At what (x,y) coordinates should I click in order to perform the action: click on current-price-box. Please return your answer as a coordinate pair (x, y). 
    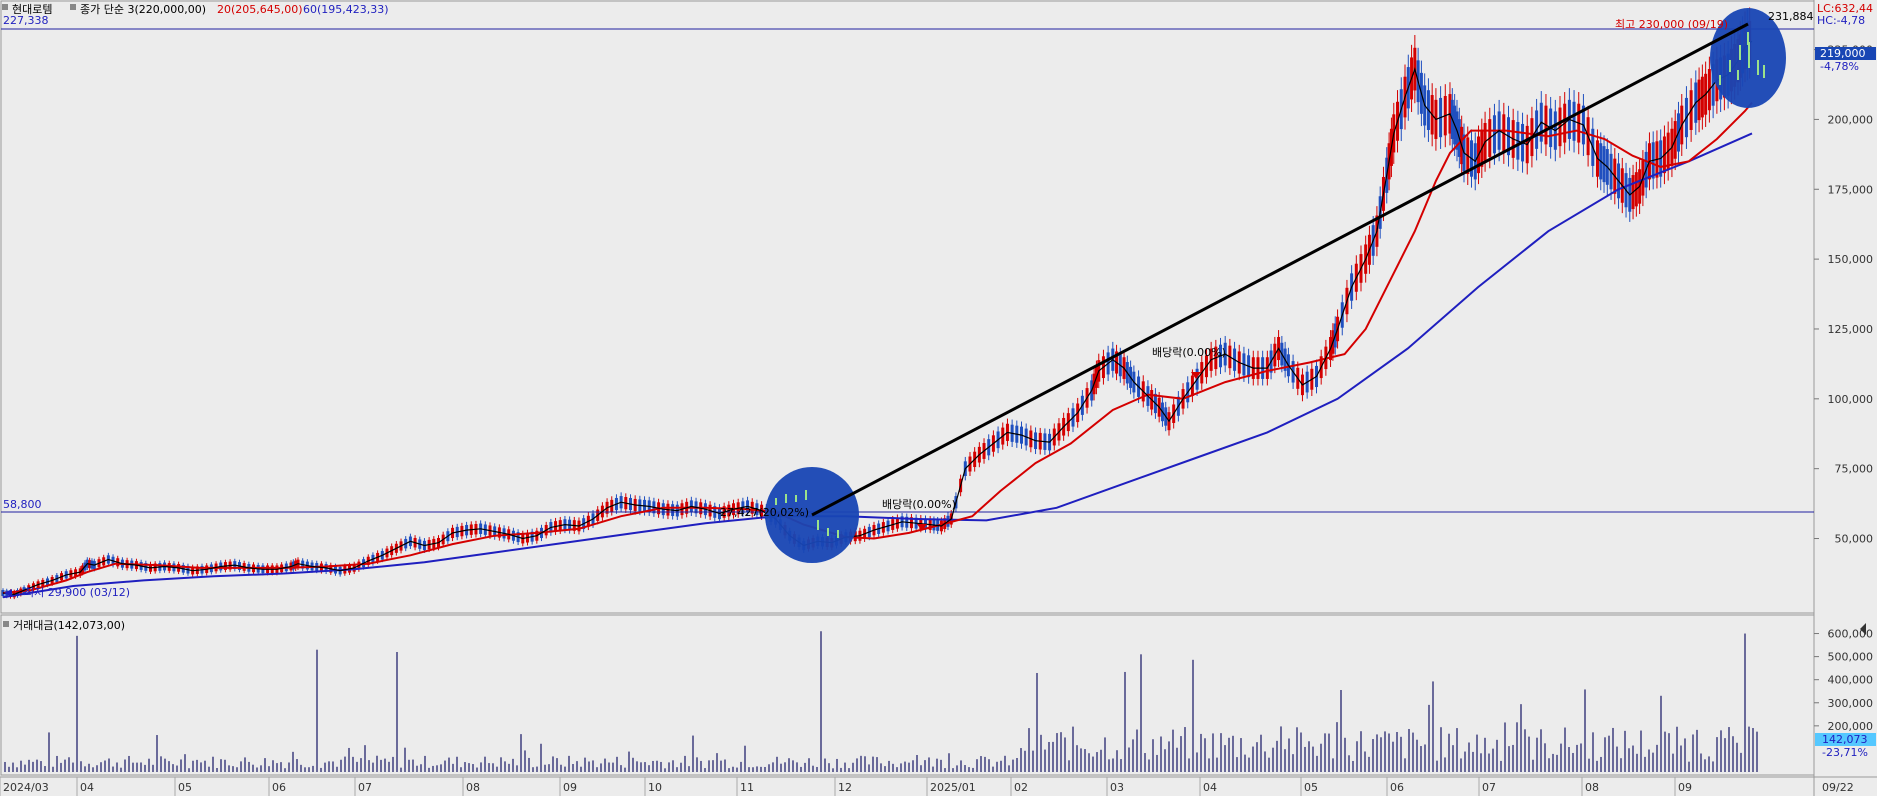
    Looking at the image, I should click on (1845, 53).